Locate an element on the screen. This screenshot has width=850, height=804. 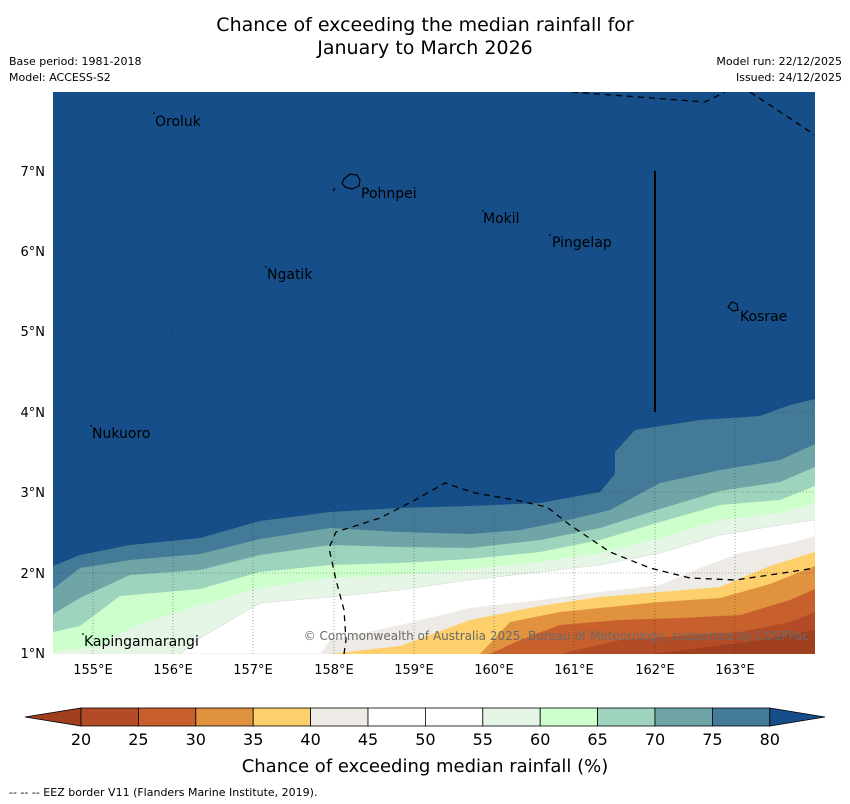
cb-tick-80: 80 is located at coordinates (770, 739).